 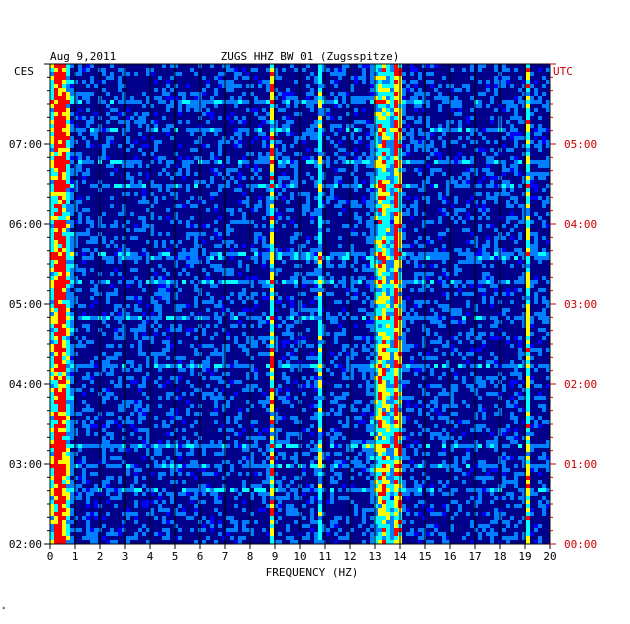 What do you see at coordinates (324, 556) in the screenshot?
I see `x-tick-label: 11` at bounding box center [324, 556].